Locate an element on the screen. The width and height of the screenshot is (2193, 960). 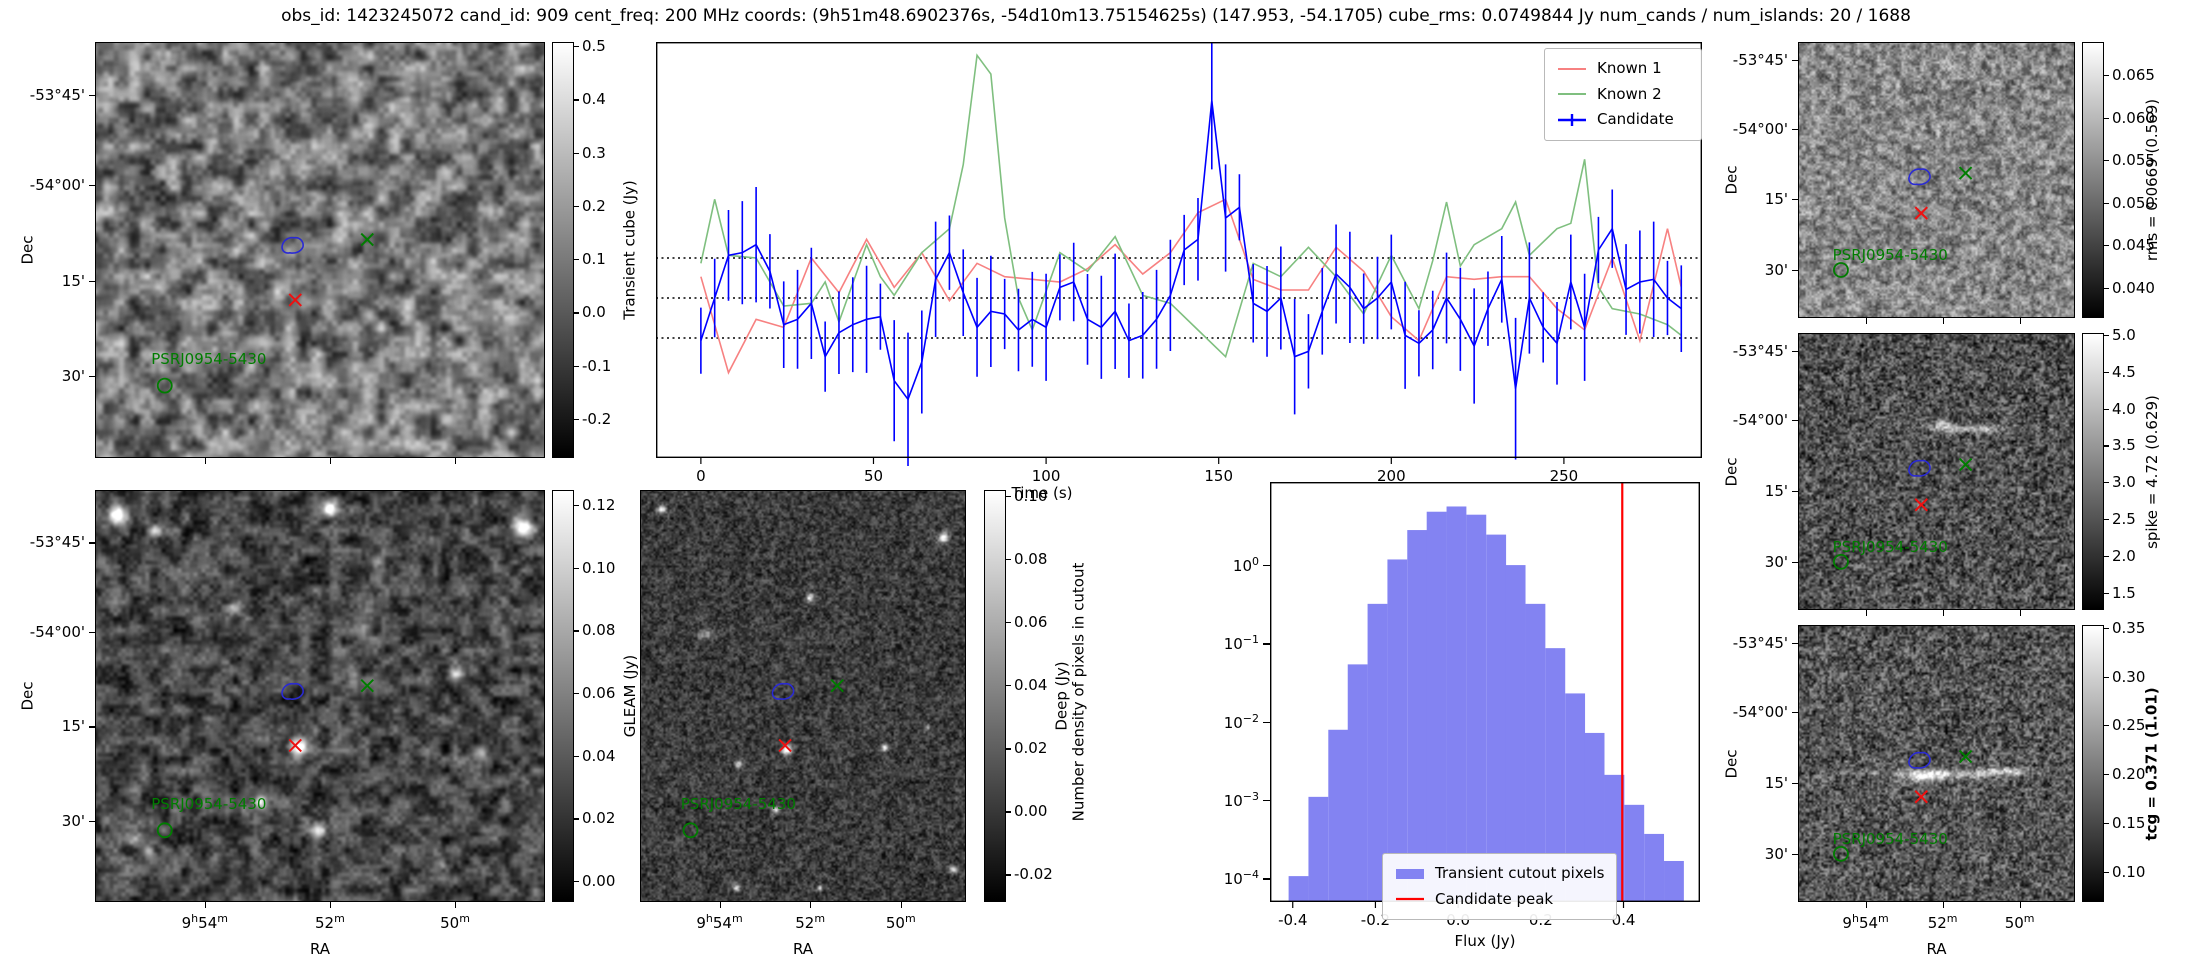
colorbar-tick-label: 0.10 is located at coordinates (2129, 871).